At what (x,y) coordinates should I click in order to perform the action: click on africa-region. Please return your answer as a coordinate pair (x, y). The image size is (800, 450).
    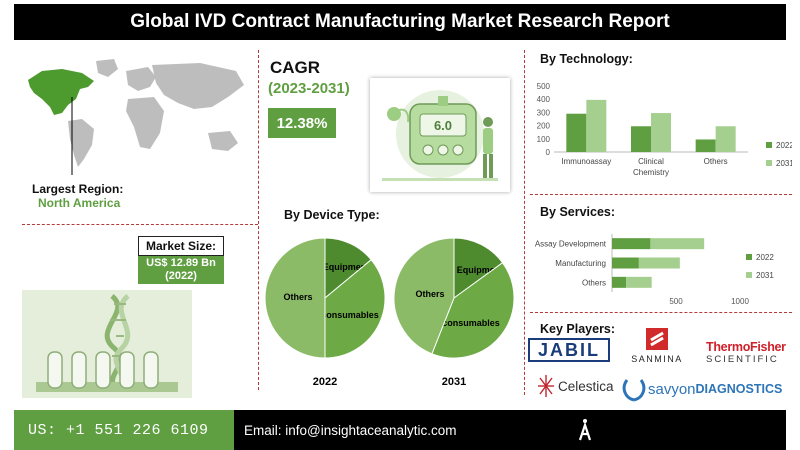
    Looking at the image, I should click on (145, 123).